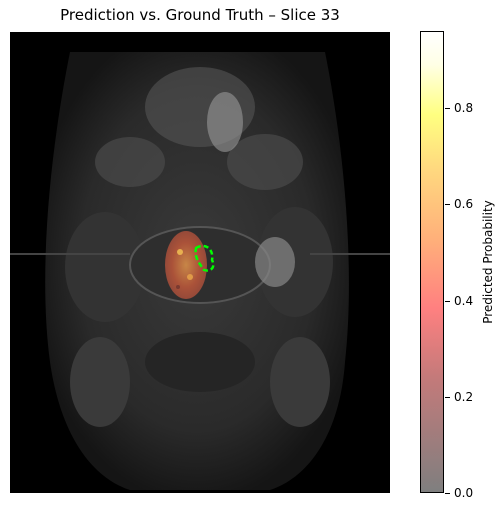  I want to click on left-hip, so click(105, 267).